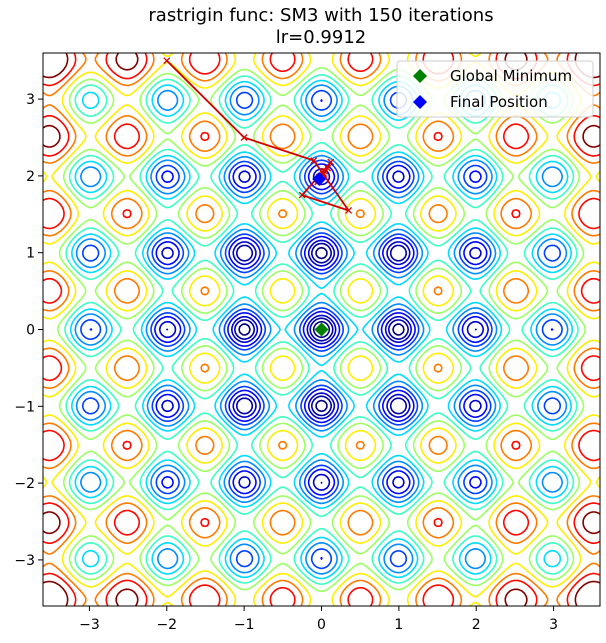 This screenshot has width=606, height=643. What do you see at coordinates (24, 407) in the screenshot?
I see `y-tick-label-2: −1` at bounding box center [24, 407].